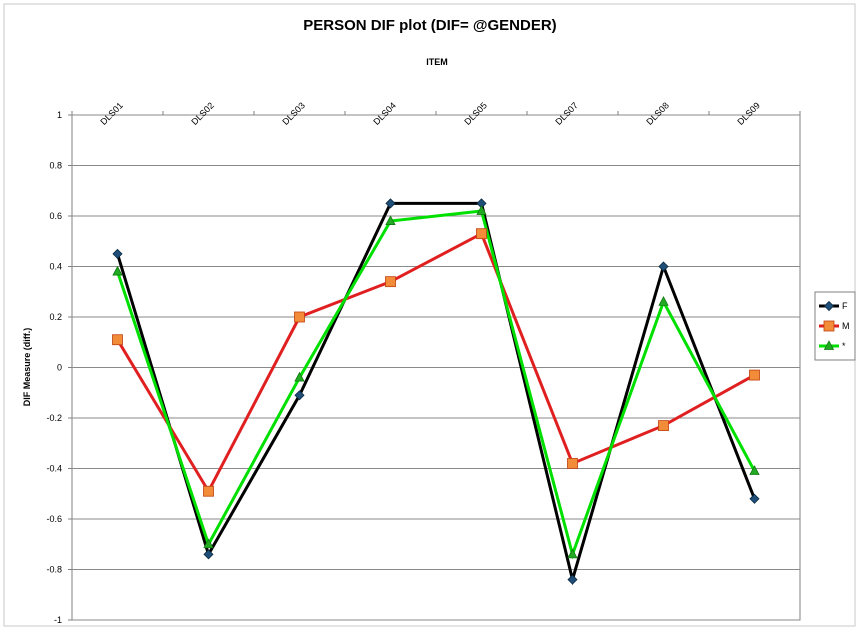 The image size is (859, 630). What do you see at coordinates (27, 367) in the screenshot?
I see `y-axis-label: DIF Measure (diff.)` at bounding box center [27, 367].